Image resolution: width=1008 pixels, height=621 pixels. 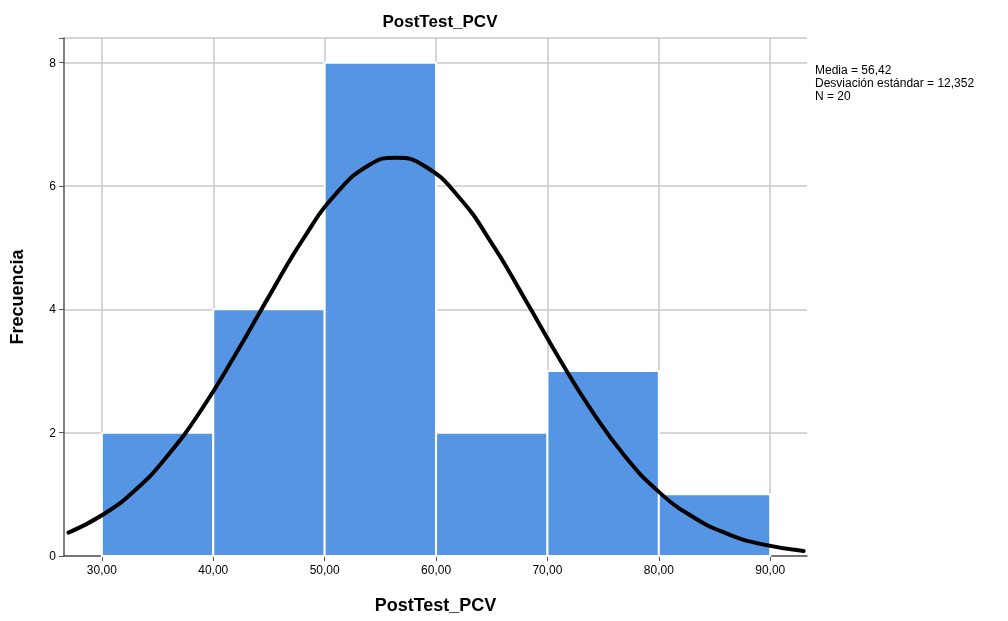 What do you see at coordinates (324, 570) in the screenshot?
I see `x-tick-label: 50,00` at bounding box center [324, 570].